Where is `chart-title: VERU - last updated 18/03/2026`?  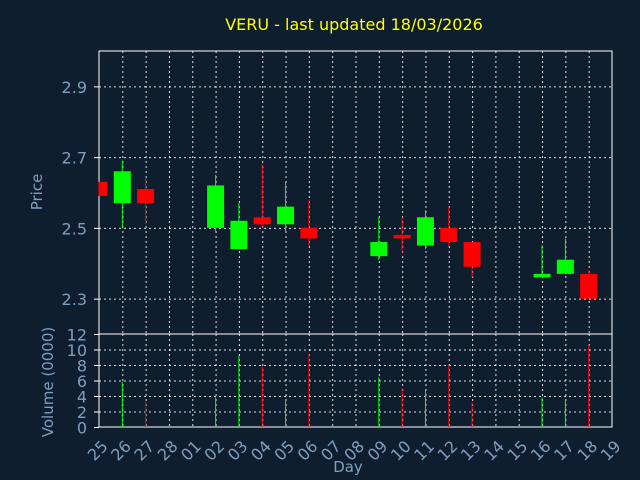 chart-title: VERU - last updated 18/03/2026 is located at coordinates (354, 24).